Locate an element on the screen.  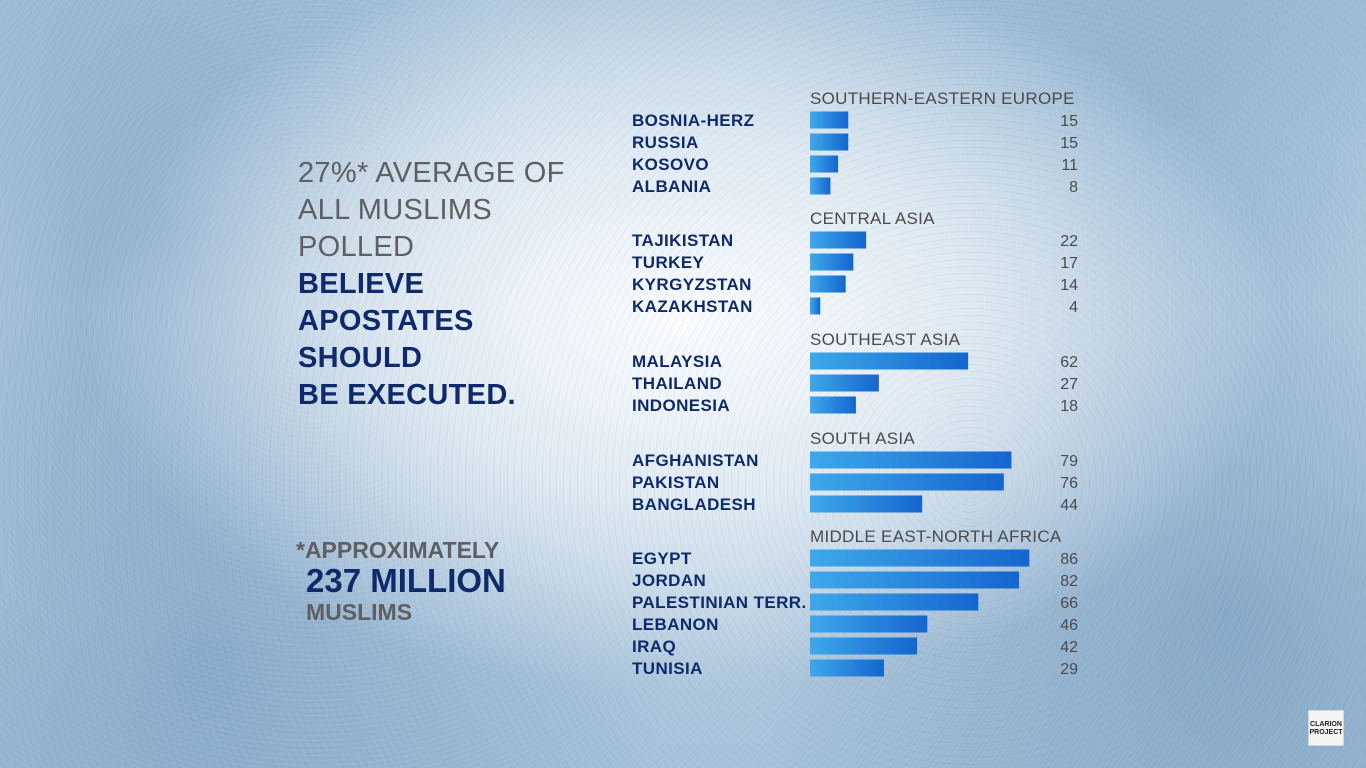
value-label: 4 is located at coordinates (1073, 307).